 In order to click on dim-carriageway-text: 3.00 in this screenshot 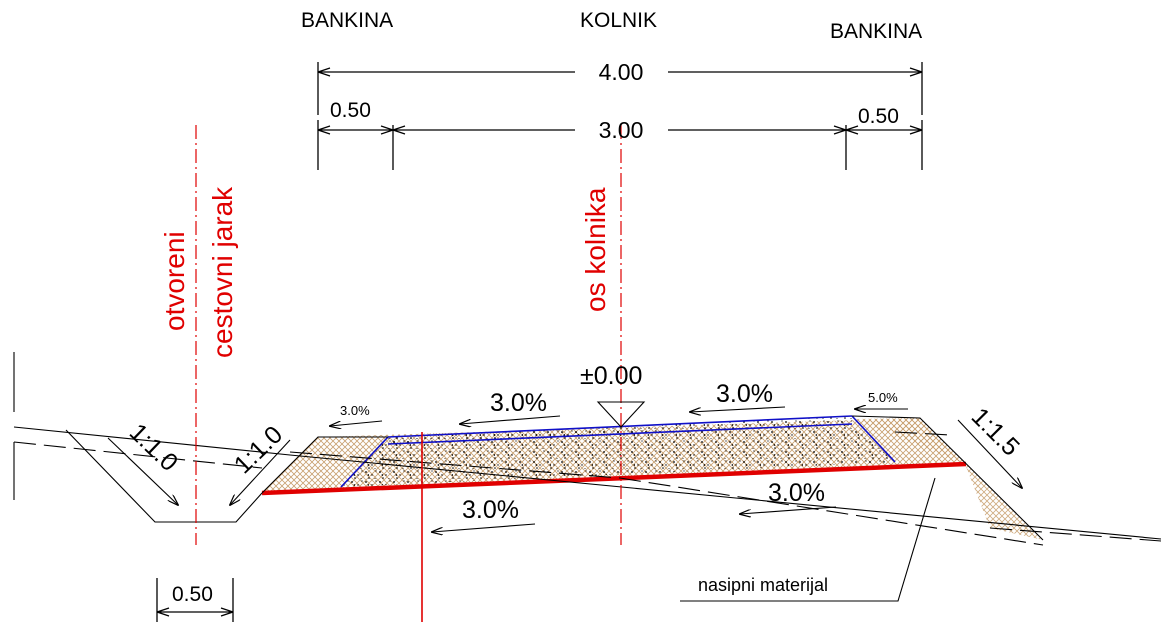, I will do `click(621, 130)`.